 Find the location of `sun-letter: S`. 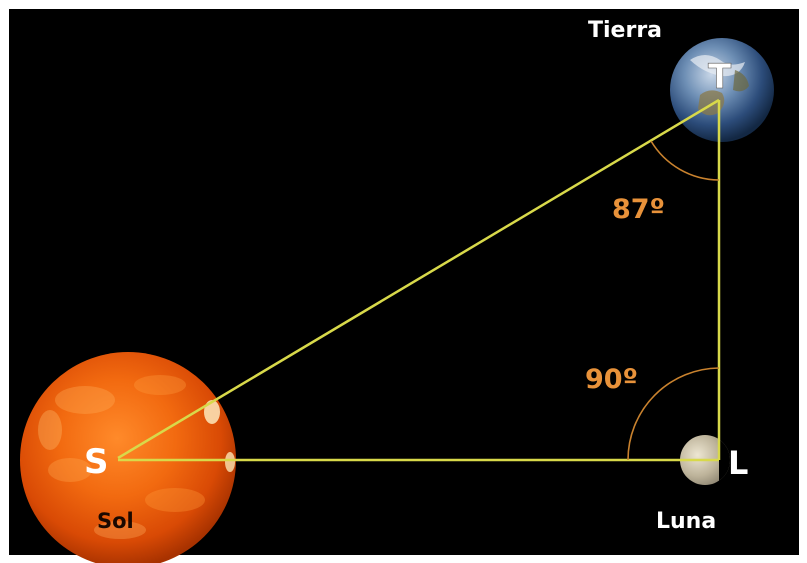

sun-letter: S is located at coordinates (96, 462).